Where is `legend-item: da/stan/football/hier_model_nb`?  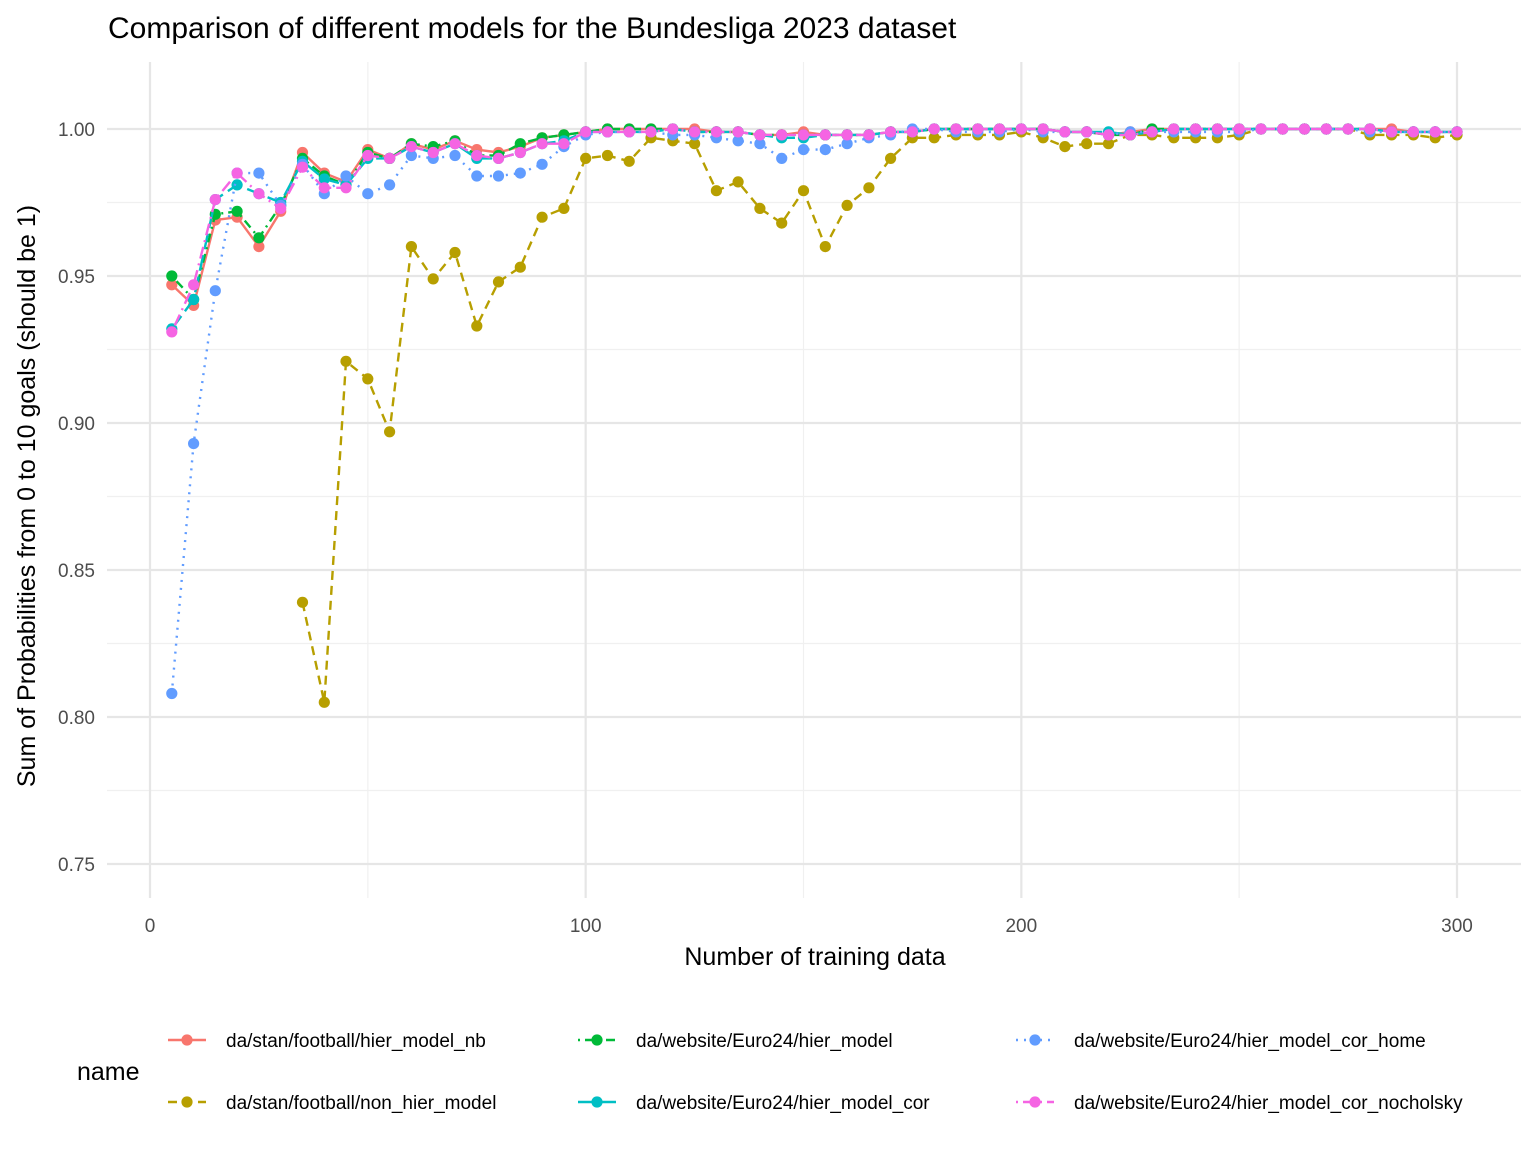
legend-item: da/stan/football/hier_model_nb is located at coordinates (327, 1041).